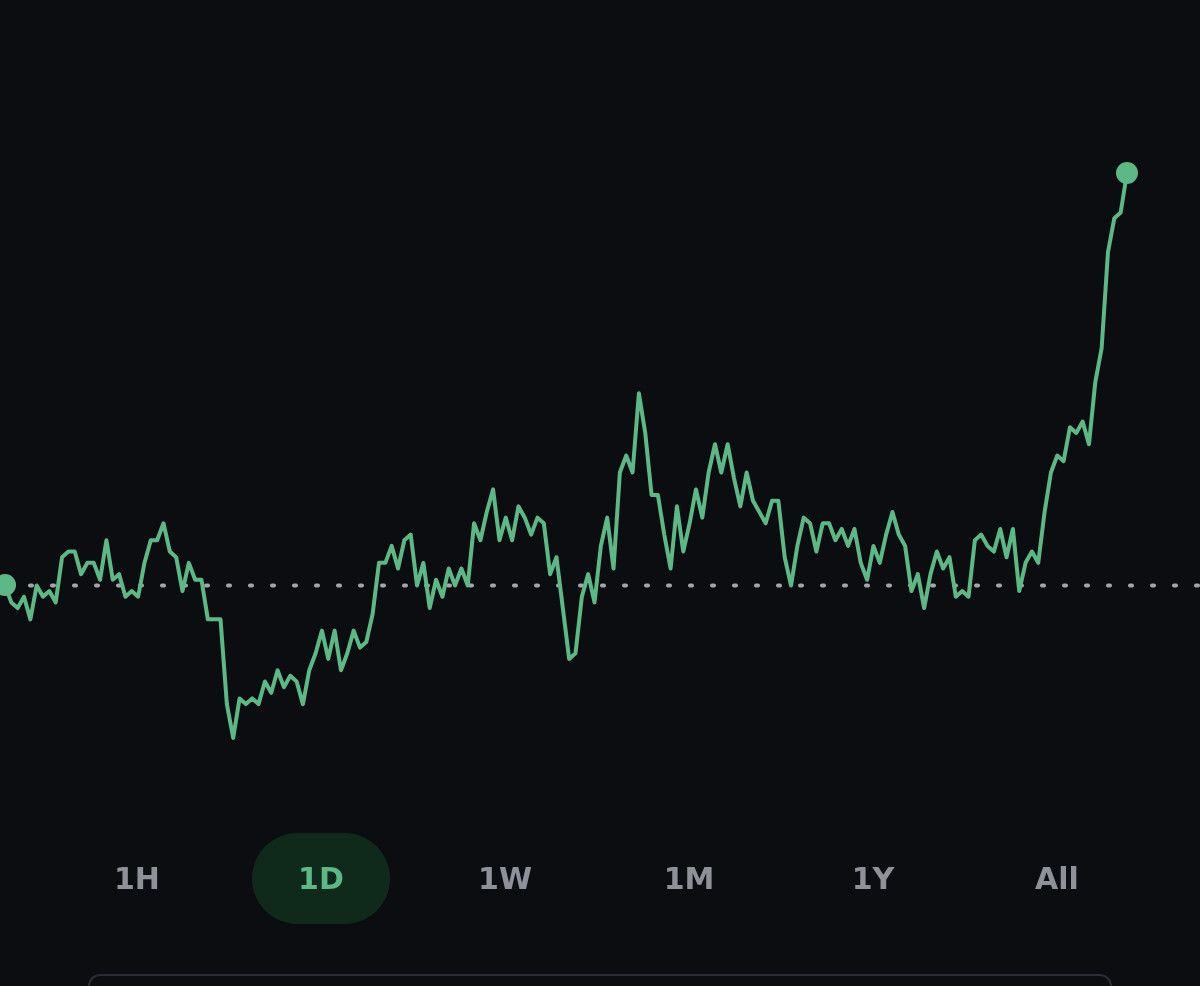  What do you see at coordinates (689, 878) in the screenshot?
I see `text: 1M` at bounding box center [689, 878].